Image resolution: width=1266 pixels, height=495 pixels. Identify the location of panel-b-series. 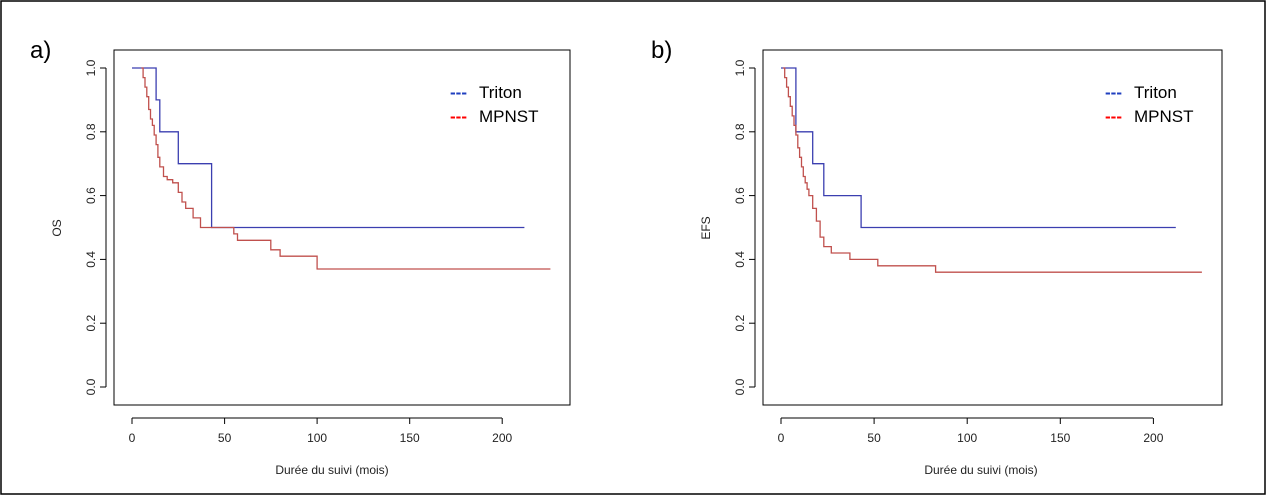
(991, 170).